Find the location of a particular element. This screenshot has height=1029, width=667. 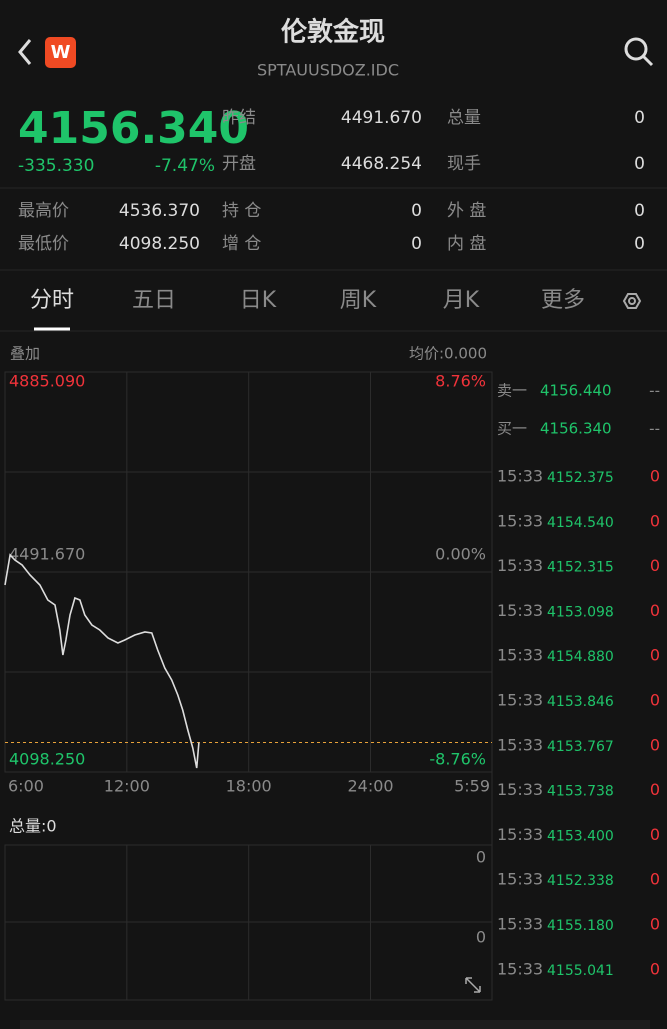

trade-price: 4153.767 is located at coordinates (580, 747).